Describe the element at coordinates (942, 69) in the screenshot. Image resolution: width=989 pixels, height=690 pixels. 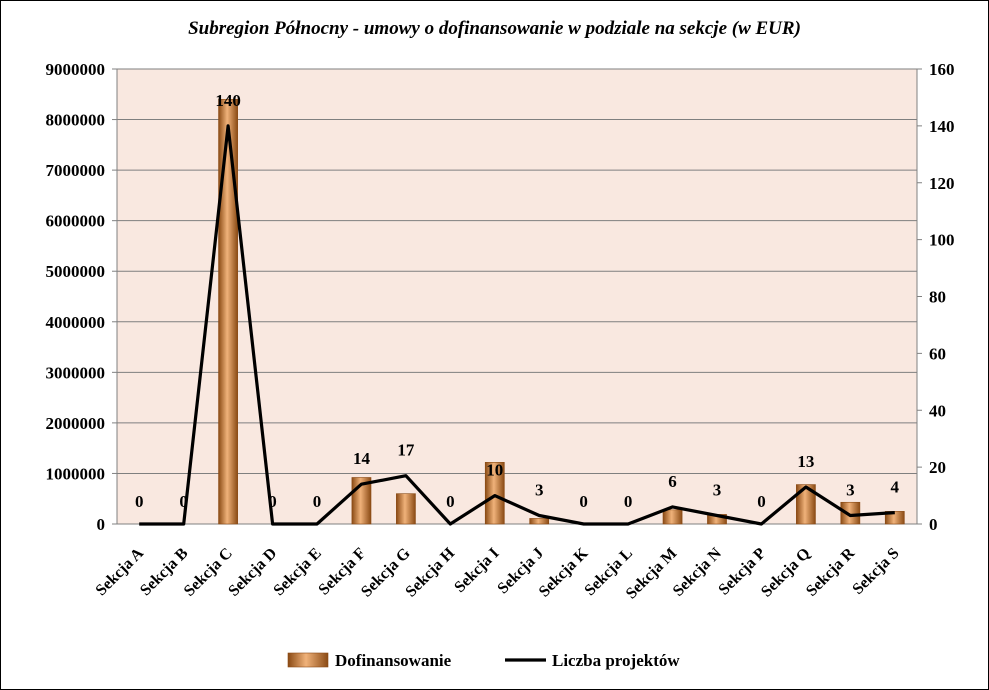
I see `y-right-tick-label: 160` at that location.